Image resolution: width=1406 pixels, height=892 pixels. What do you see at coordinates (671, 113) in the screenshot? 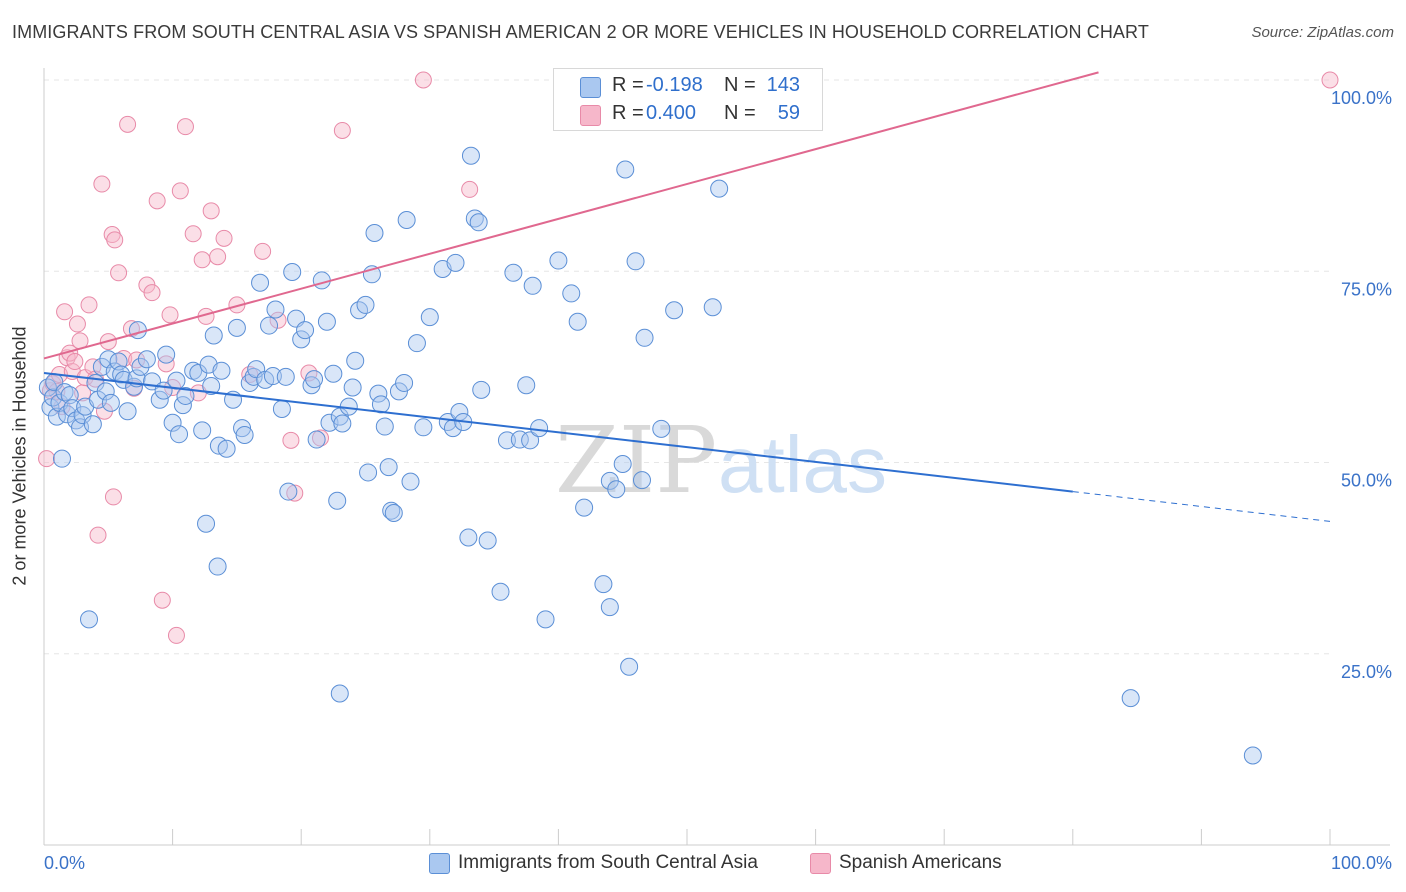
I see `r-value: 0.400` at bounding box center [671, 113].